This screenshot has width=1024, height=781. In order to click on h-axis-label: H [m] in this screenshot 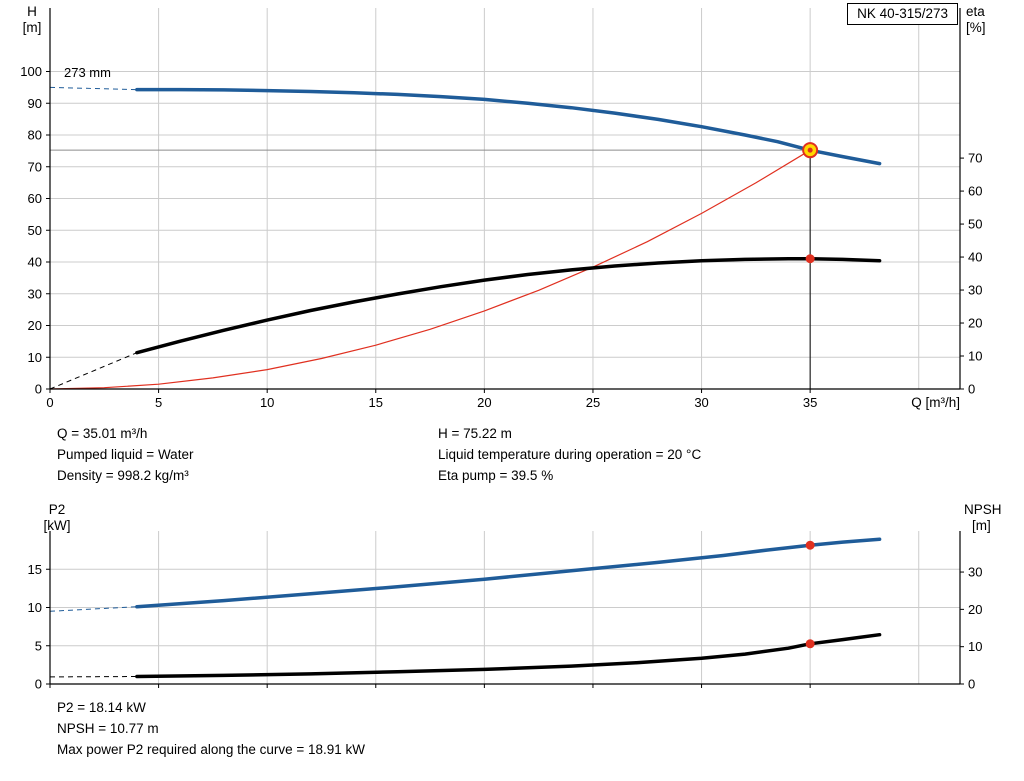, I will do `click(32, 20)`.